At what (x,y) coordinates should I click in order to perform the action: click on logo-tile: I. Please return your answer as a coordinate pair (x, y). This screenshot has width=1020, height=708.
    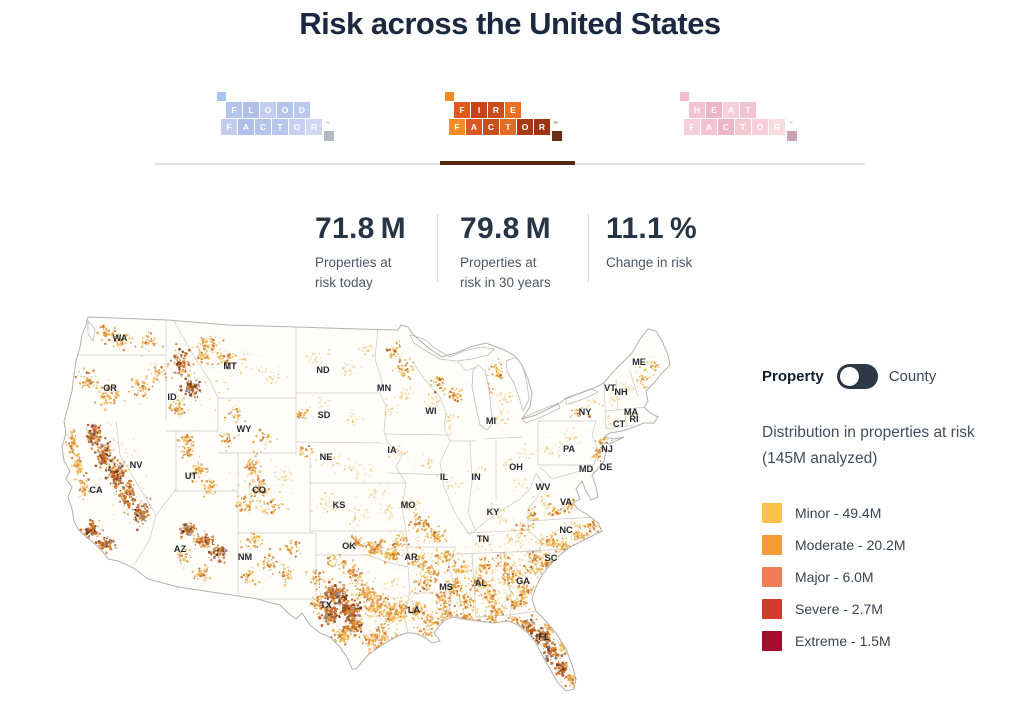
    Looking at the image, I should click on (479, 110).